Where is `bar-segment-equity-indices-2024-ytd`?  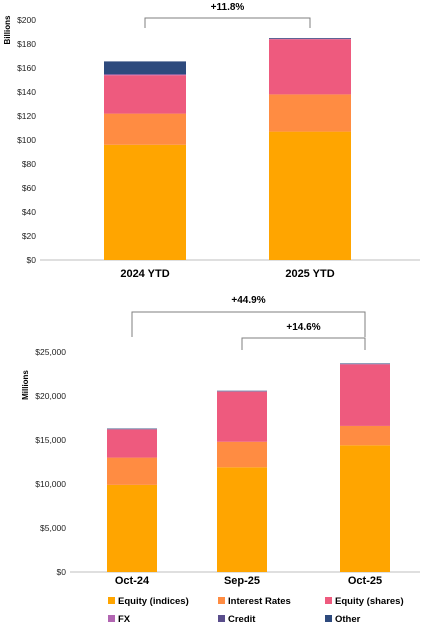 bar-segment-equity-indices-2024-ytd is located at coordinates (145, 202).